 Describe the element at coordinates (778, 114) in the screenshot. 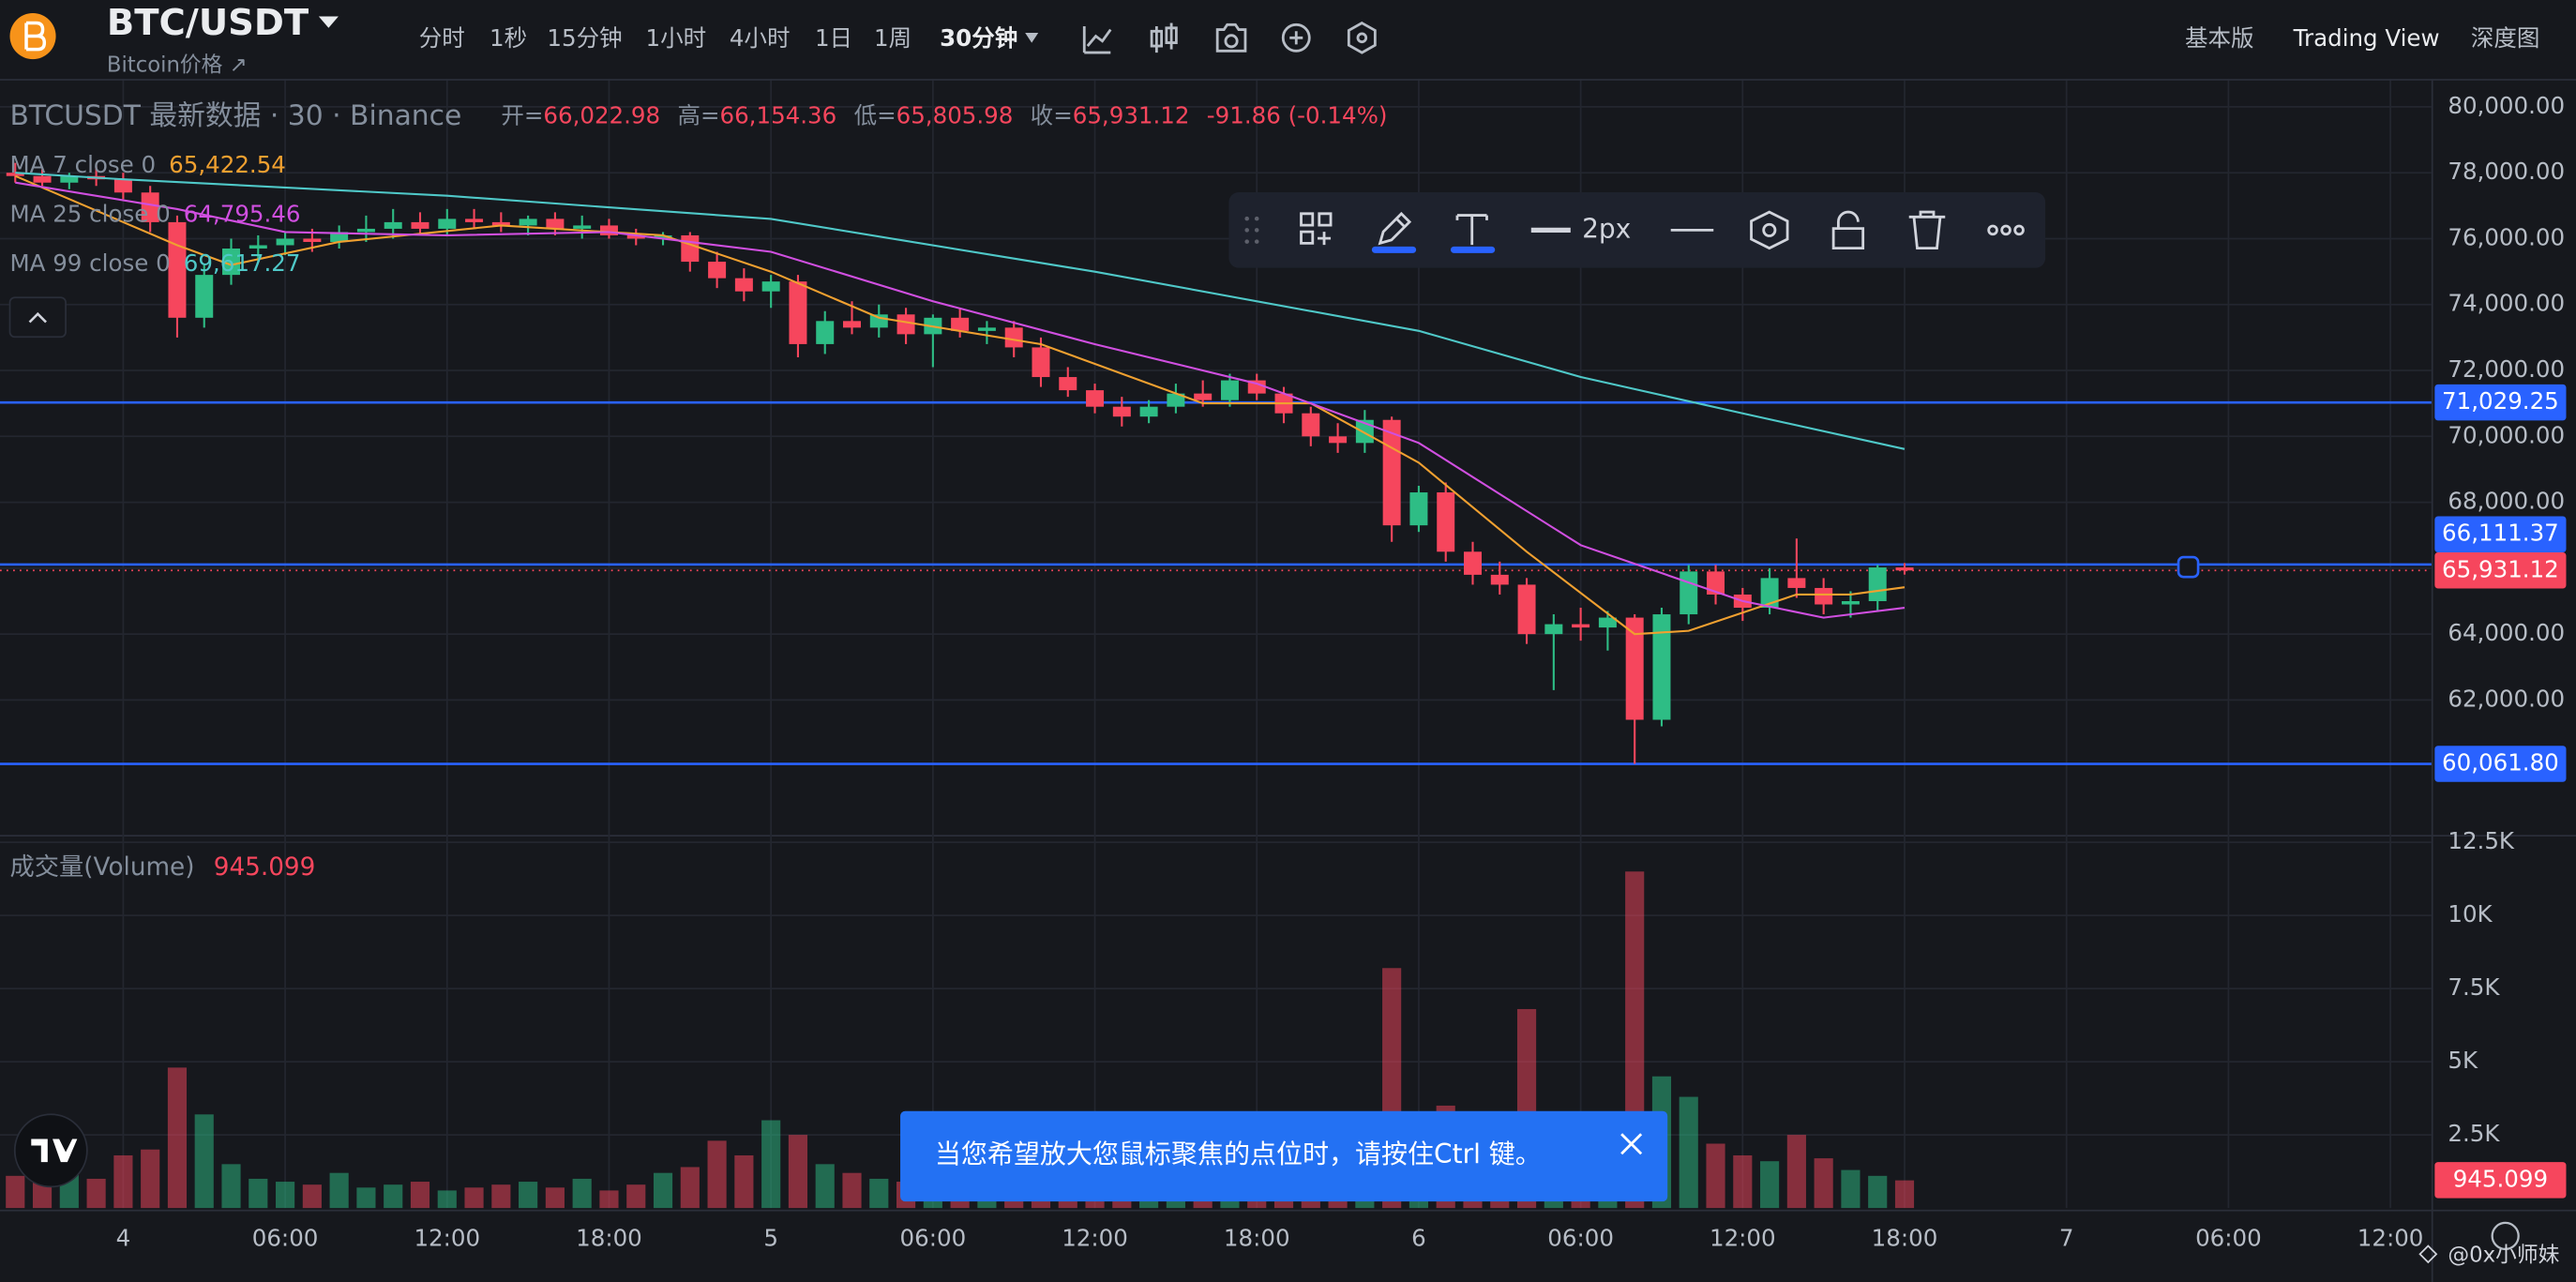

I see `legend-high: 66,154.36` at that location.